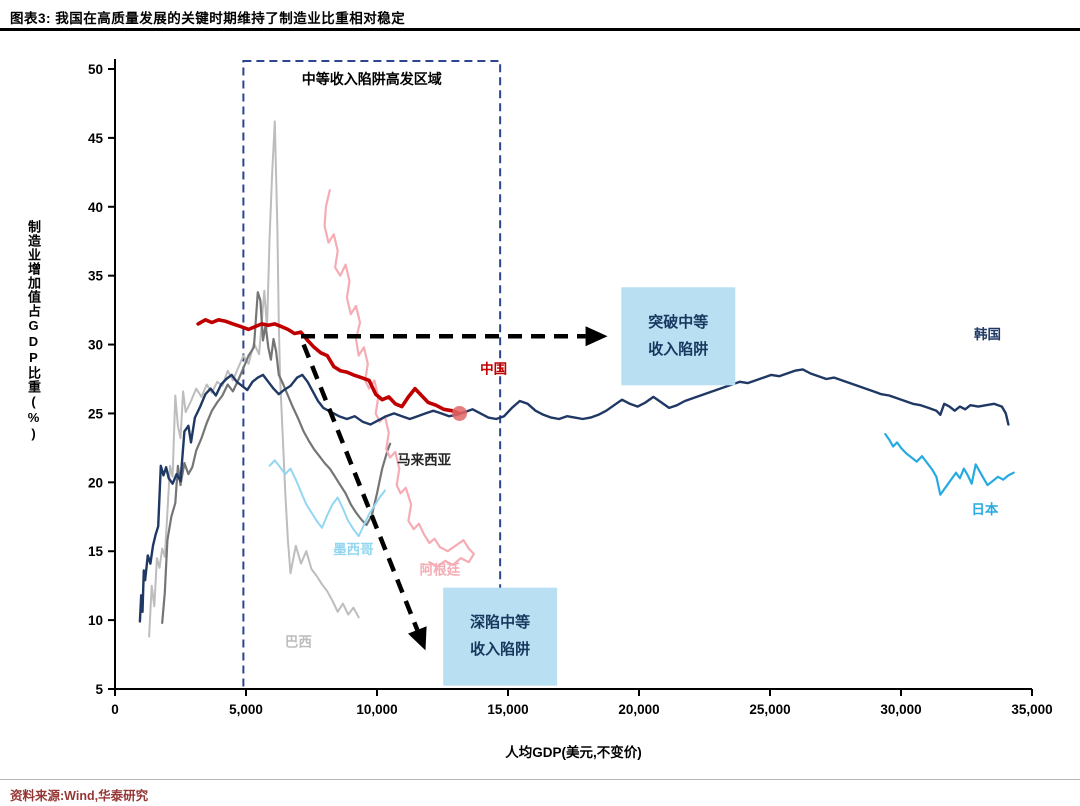 This screenshot has height=806, width=1080. Describe the element at coordinates (540, 15) in the screenshot. I see `chart-header: 图表3: 我国在高质量发展的关键时期维持了制造业比重相对稳定` at that location.